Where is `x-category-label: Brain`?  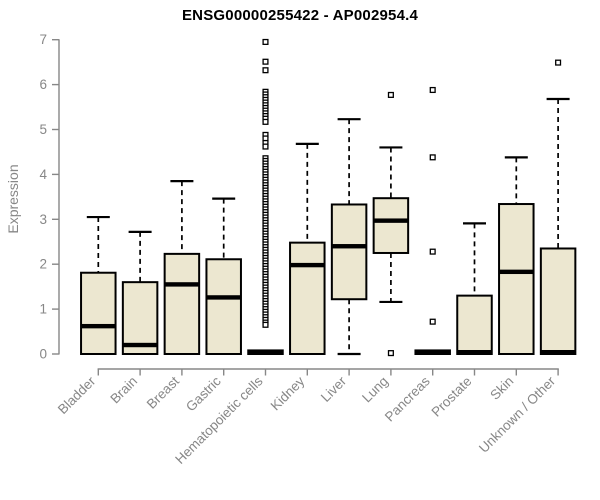
x-category-label: Brain is located at coordinates (123, 390).